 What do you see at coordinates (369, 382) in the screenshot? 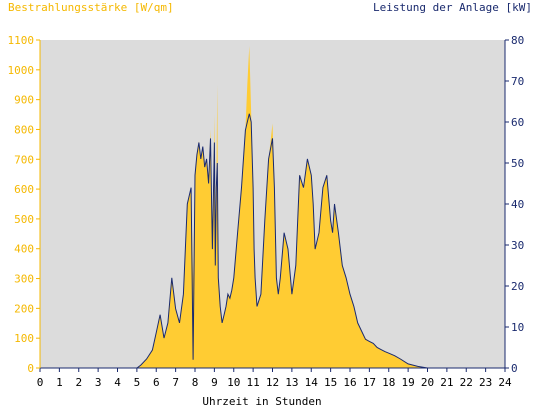
I see `x-tick-label: 17` at bounding box center [369, 382].